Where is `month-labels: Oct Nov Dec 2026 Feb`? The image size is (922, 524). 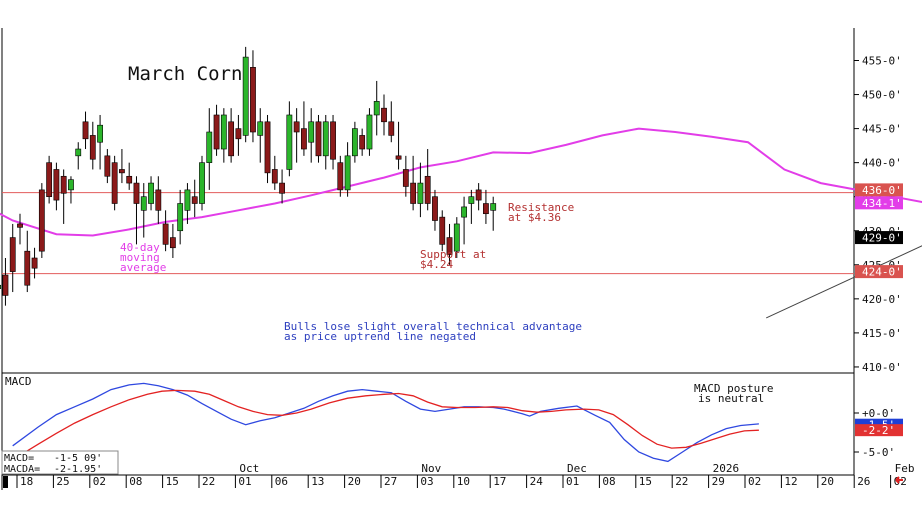
month-labels: Oct Nov Dec 2026 Feb is located at coordinates (576, 468).